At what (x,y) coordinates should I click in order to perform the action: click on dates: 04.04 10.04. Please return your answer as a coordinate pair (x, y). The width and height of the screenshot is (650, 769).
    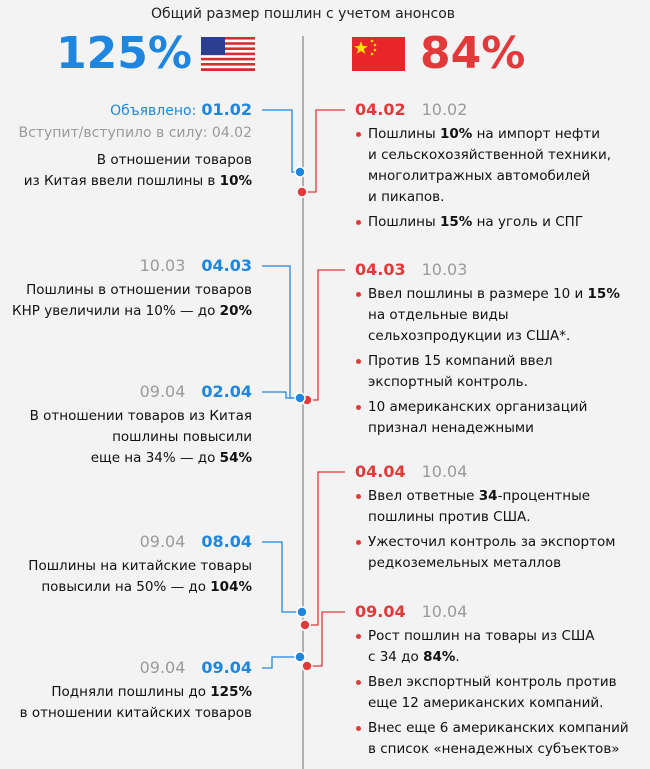
    Looking at the image, I should click on (411, 472).